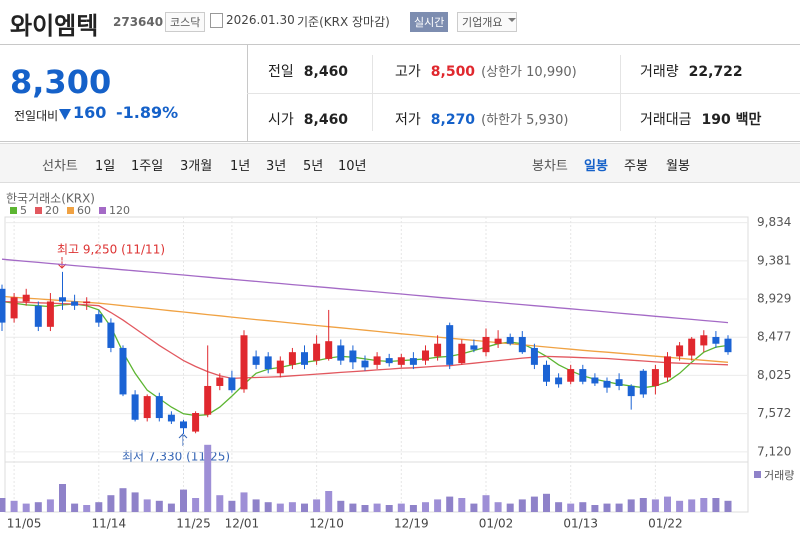  What do you see at coordinates (429, 22) in the screenshot?
I see `realtime-badge: 실시간` at bounding box center [429, 22].